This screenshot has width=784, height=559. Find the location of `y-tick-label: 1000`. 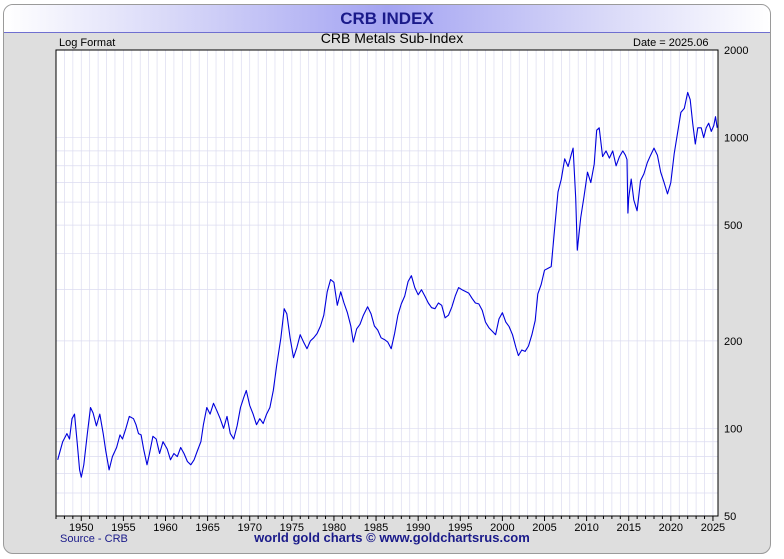

y-tick-label: 1000 is located at coordinates (736, 139).